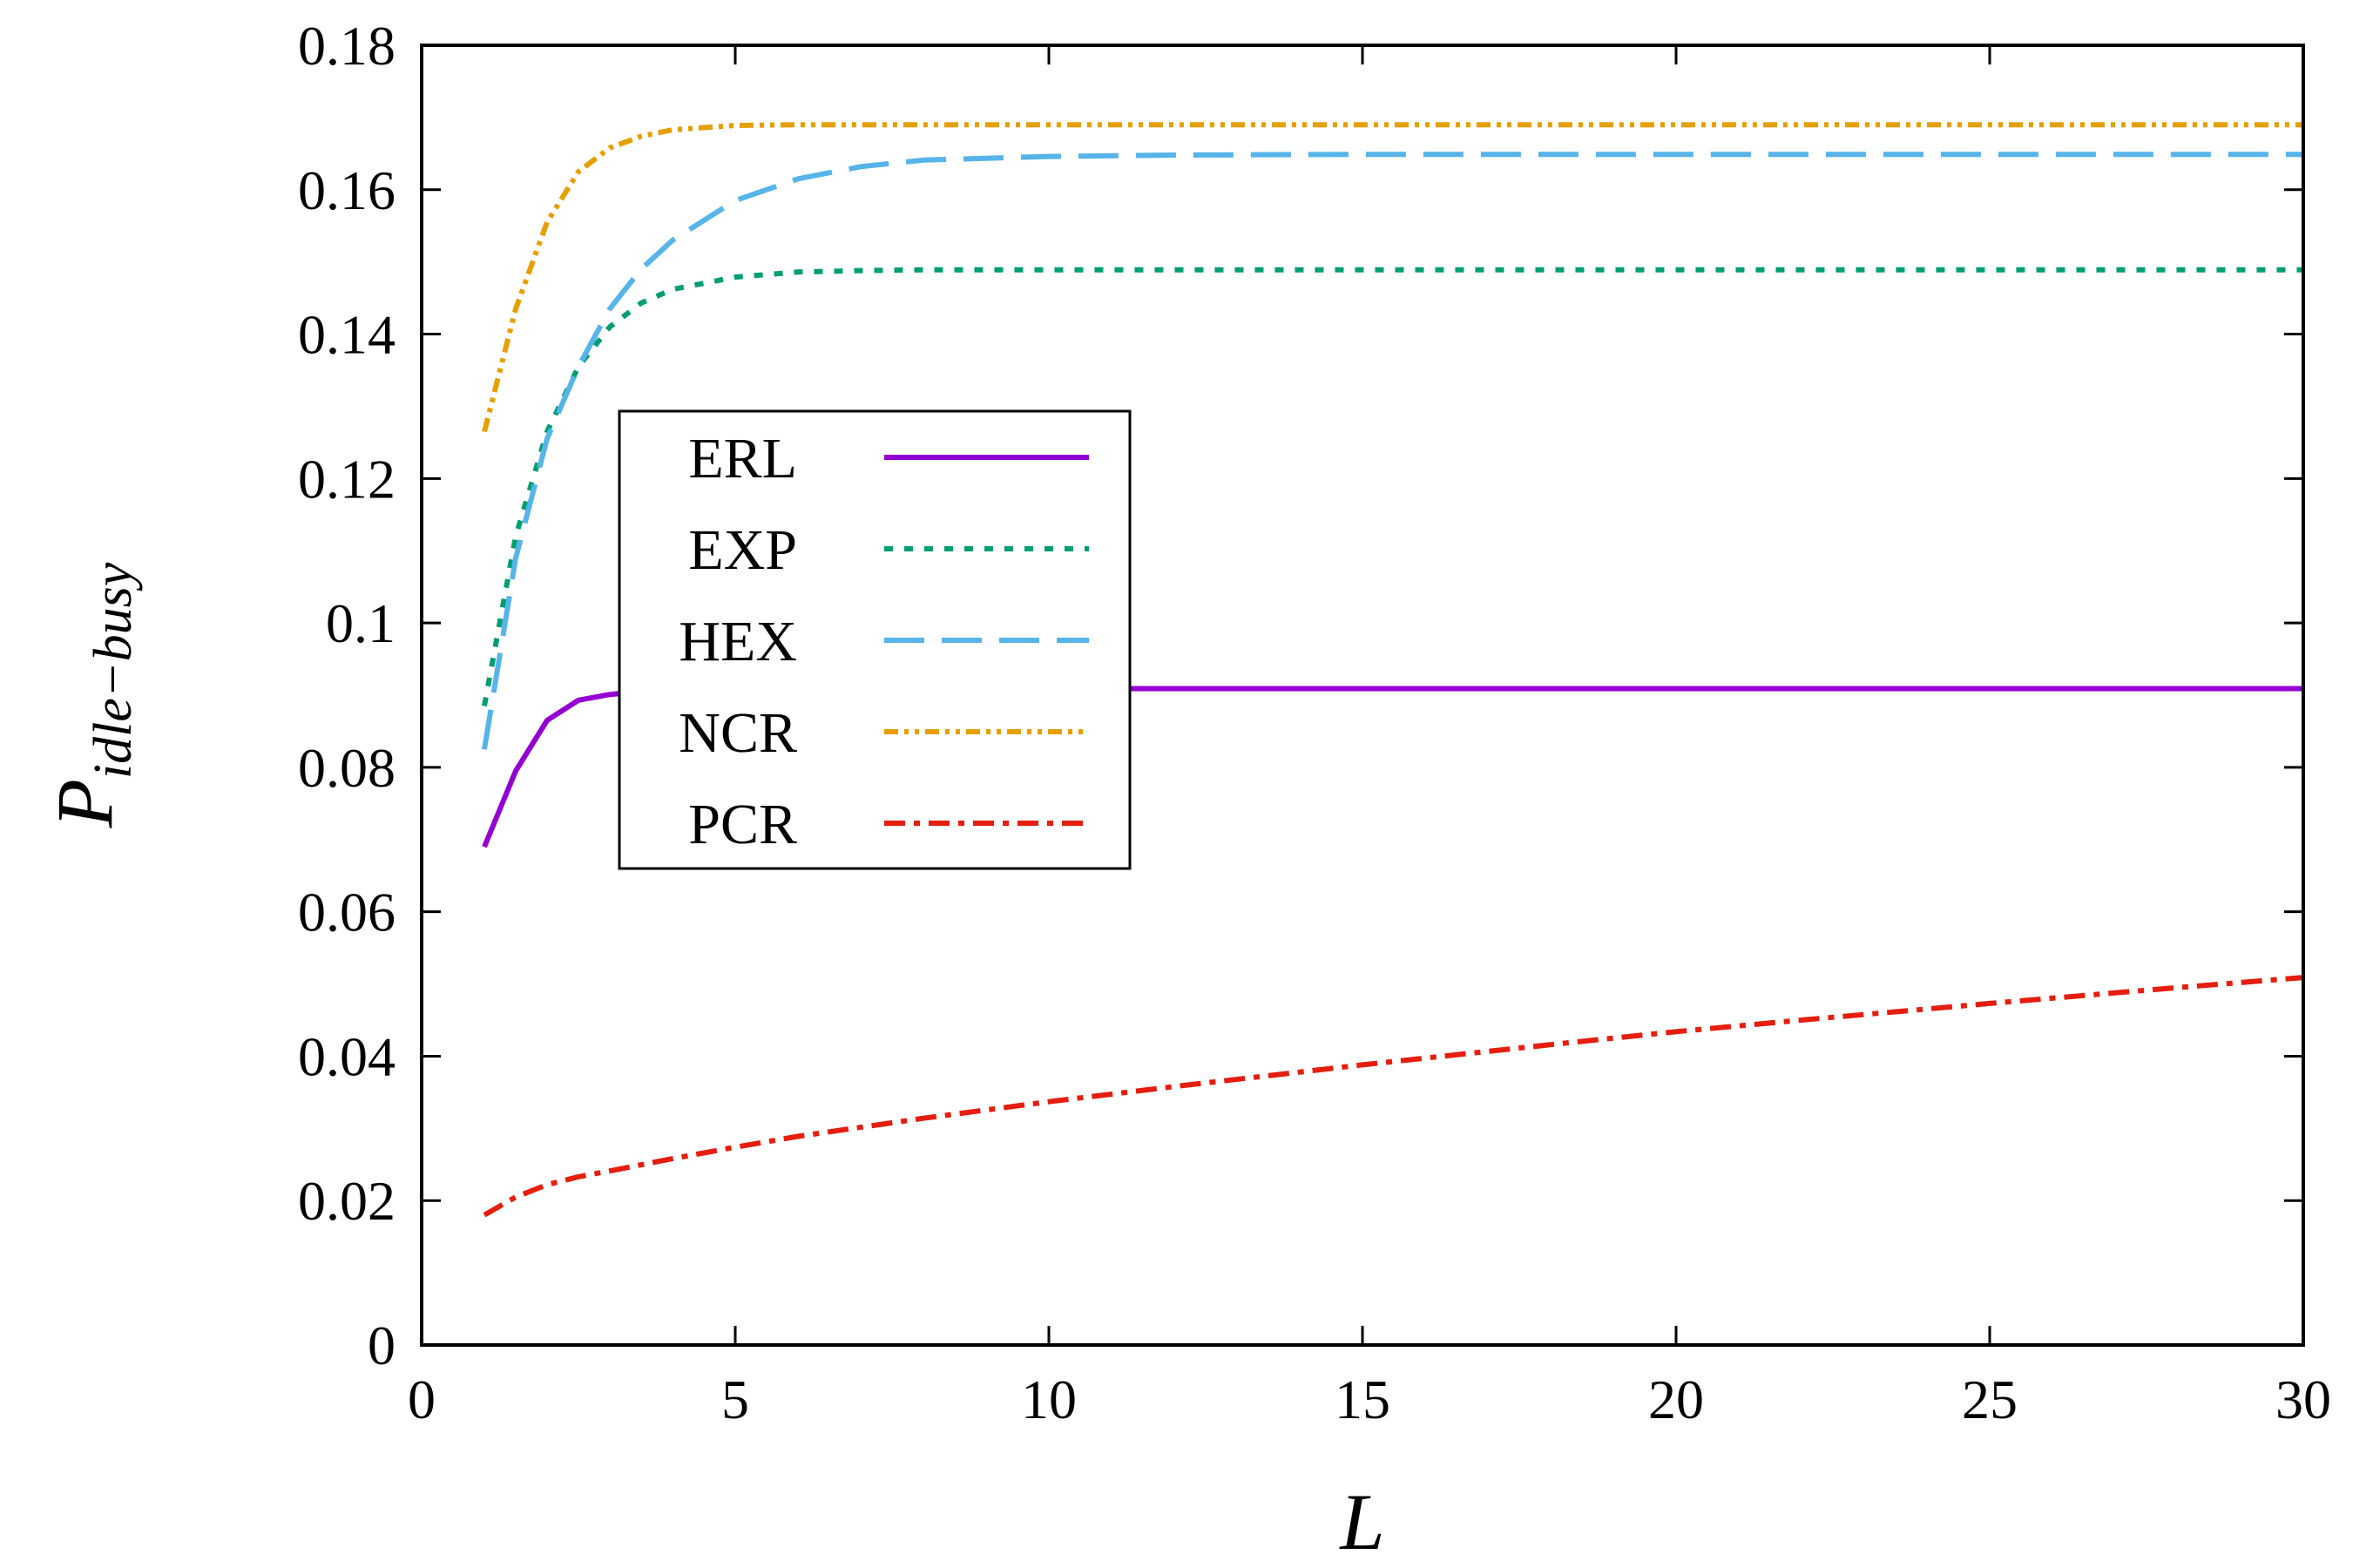 The width and height of the screenshot is (2373, 1568). What do you see at coordinates (1393, 1096) in the screenshot?
I see `series-line-pcr` at bounding box center [1393, 1096].